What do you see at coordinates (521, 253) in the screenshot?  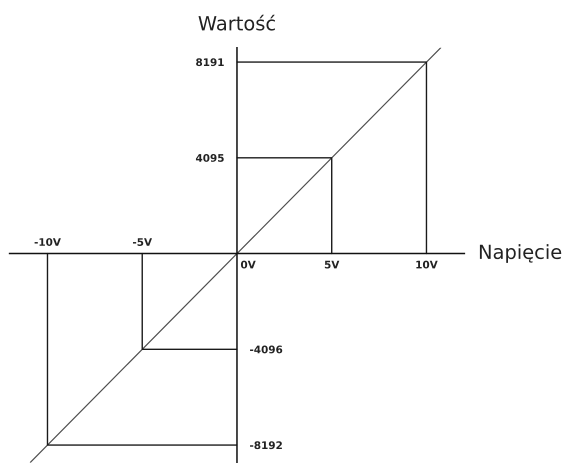 I see `x-axis-title: Napięcie` at bounding box center [521, 253].